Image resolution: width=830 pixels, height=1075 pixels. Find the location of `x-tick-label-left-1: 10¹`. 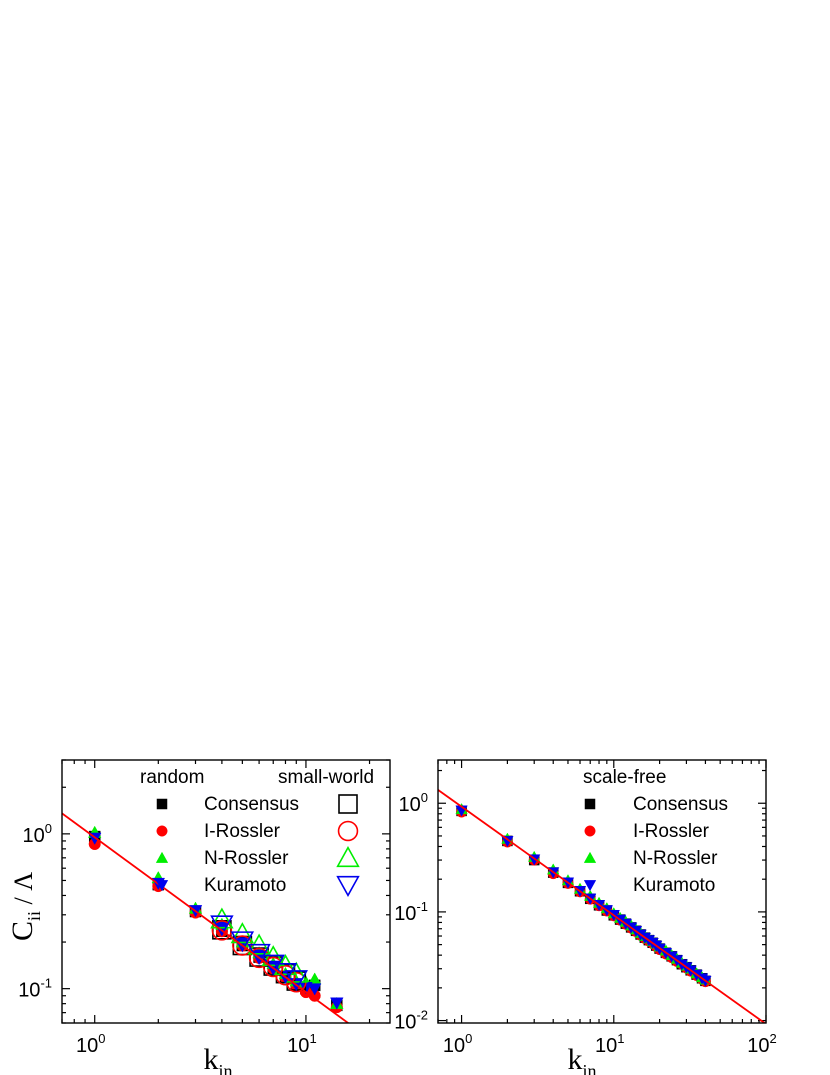

x-tick-label-left-1: 10¹ is located at coordinates (301, 1044).